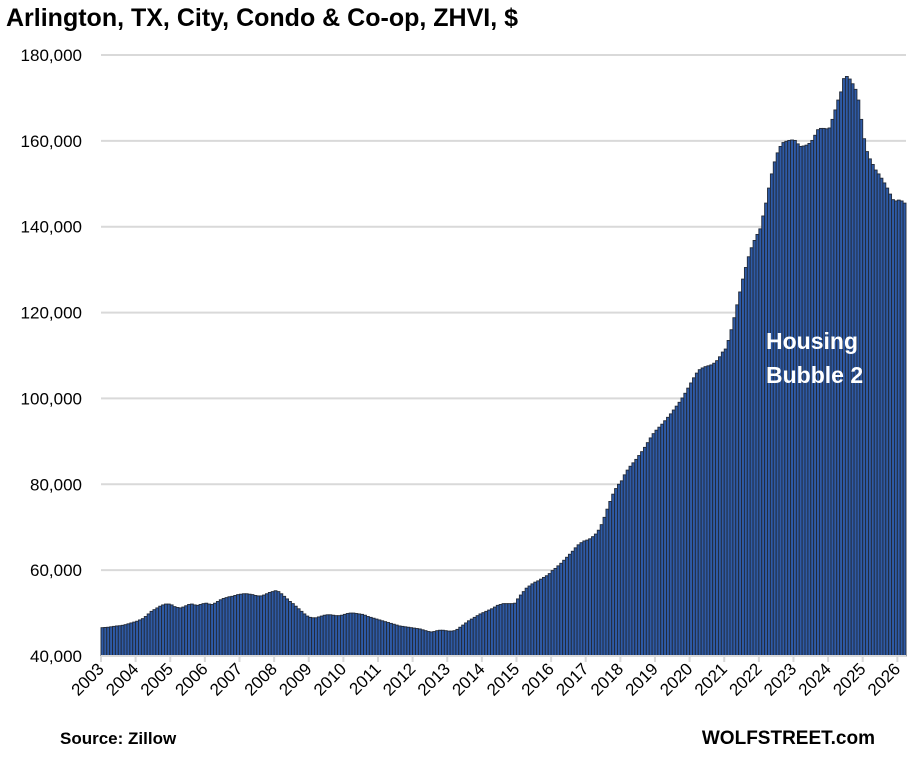 The height and width of the screenshot is (761, 911). I want to click on x-tick-label: 2011, so click(365, 678).